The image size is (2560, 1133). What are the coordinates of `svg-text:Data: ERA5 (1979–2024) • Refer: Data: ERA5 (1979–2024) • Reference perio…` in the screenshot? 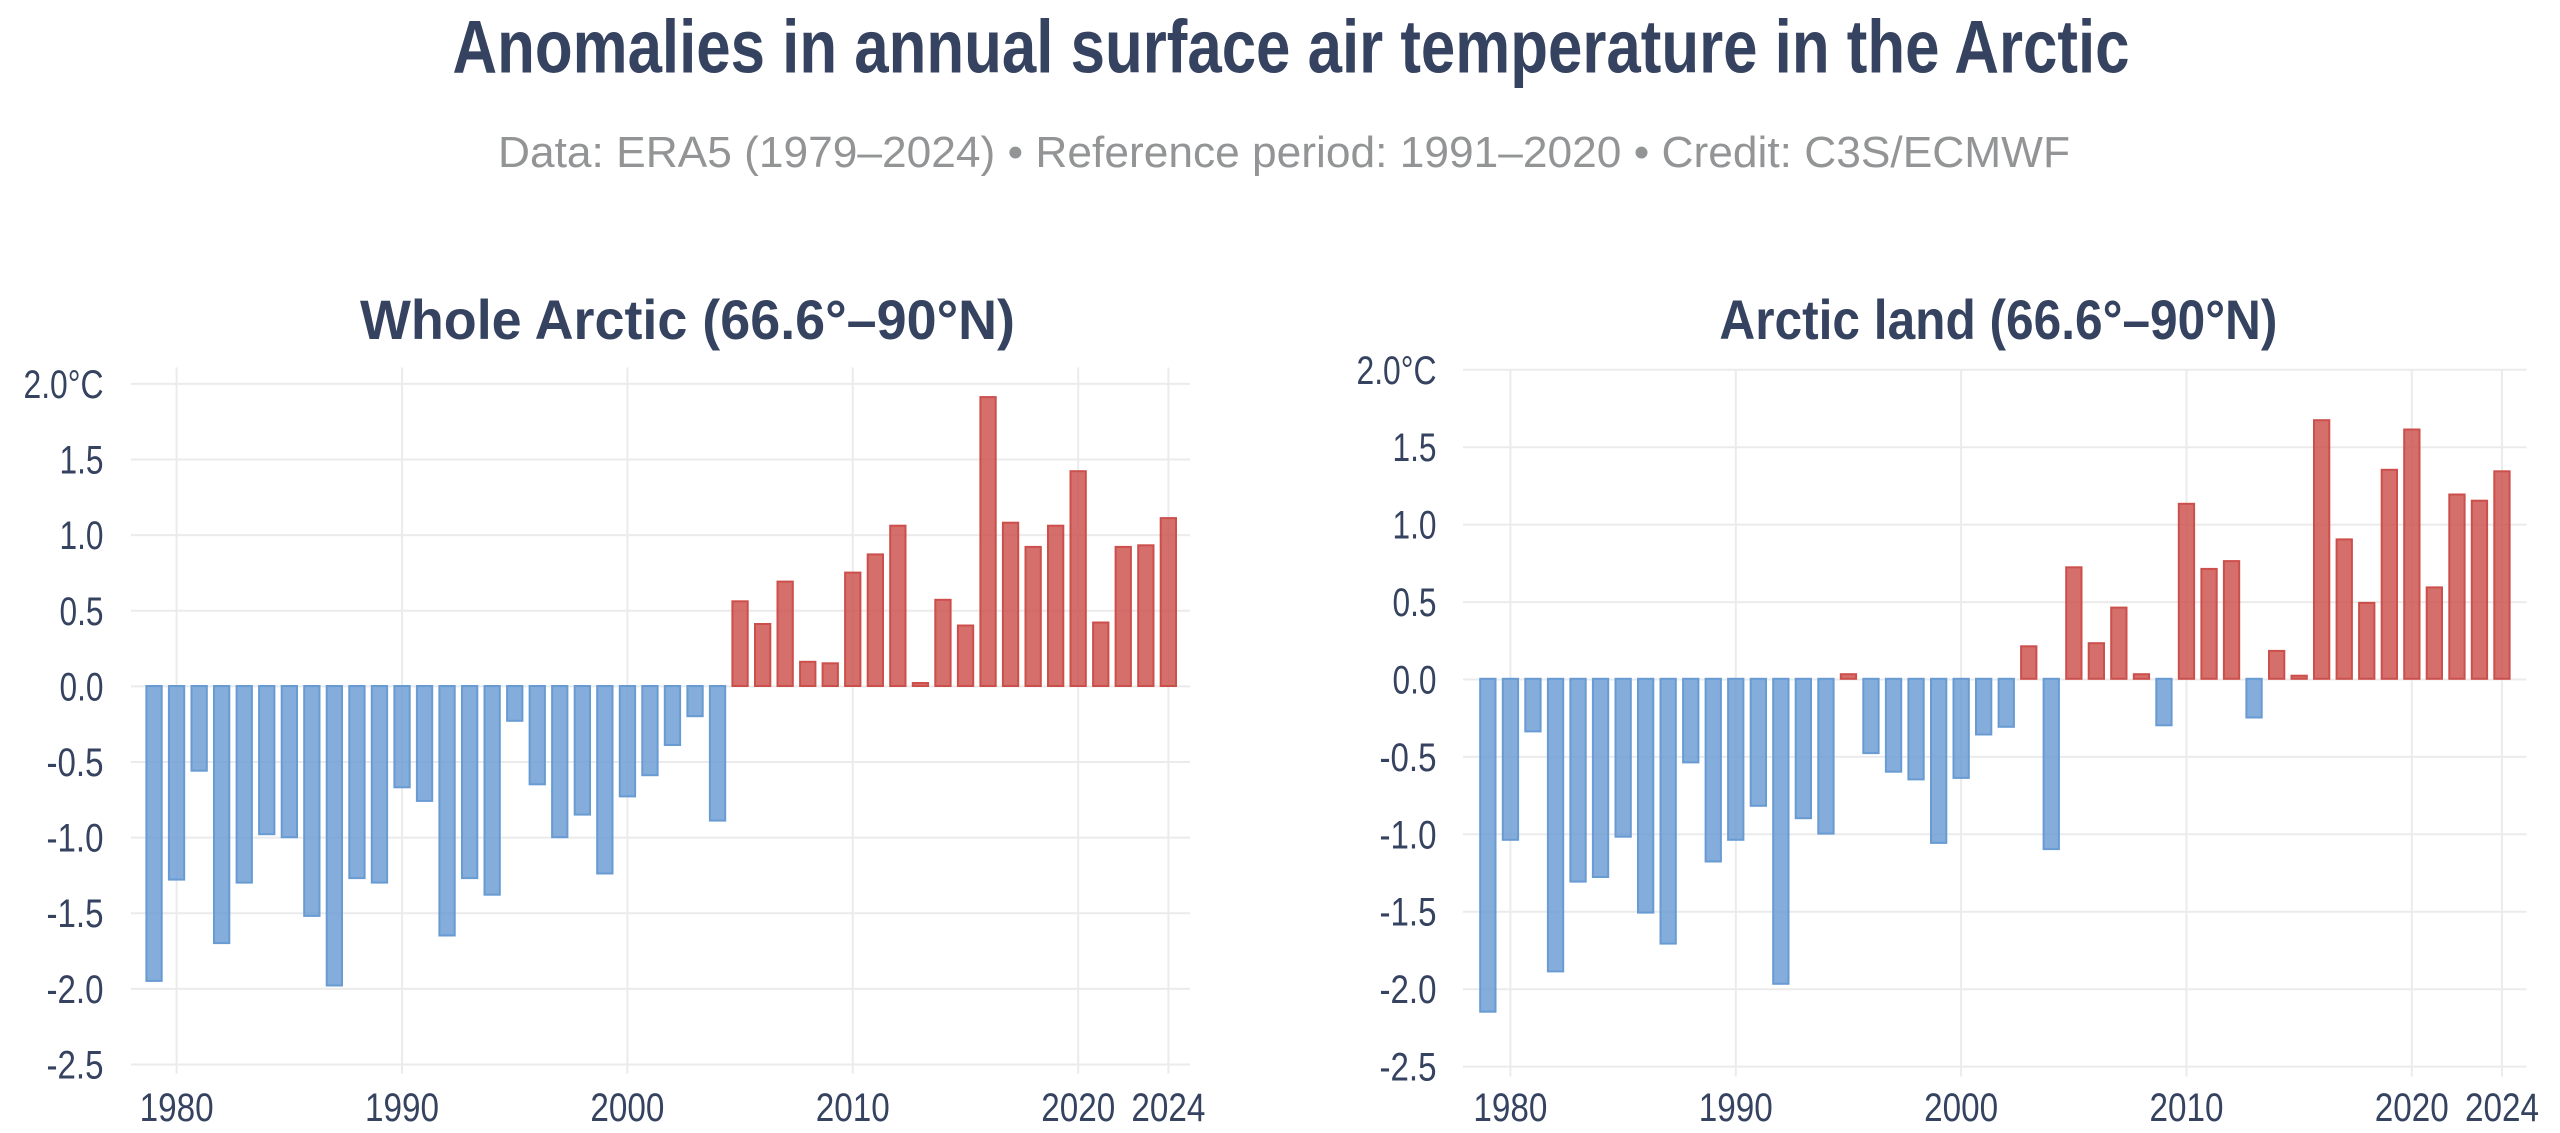 It's located at (1284, 152).